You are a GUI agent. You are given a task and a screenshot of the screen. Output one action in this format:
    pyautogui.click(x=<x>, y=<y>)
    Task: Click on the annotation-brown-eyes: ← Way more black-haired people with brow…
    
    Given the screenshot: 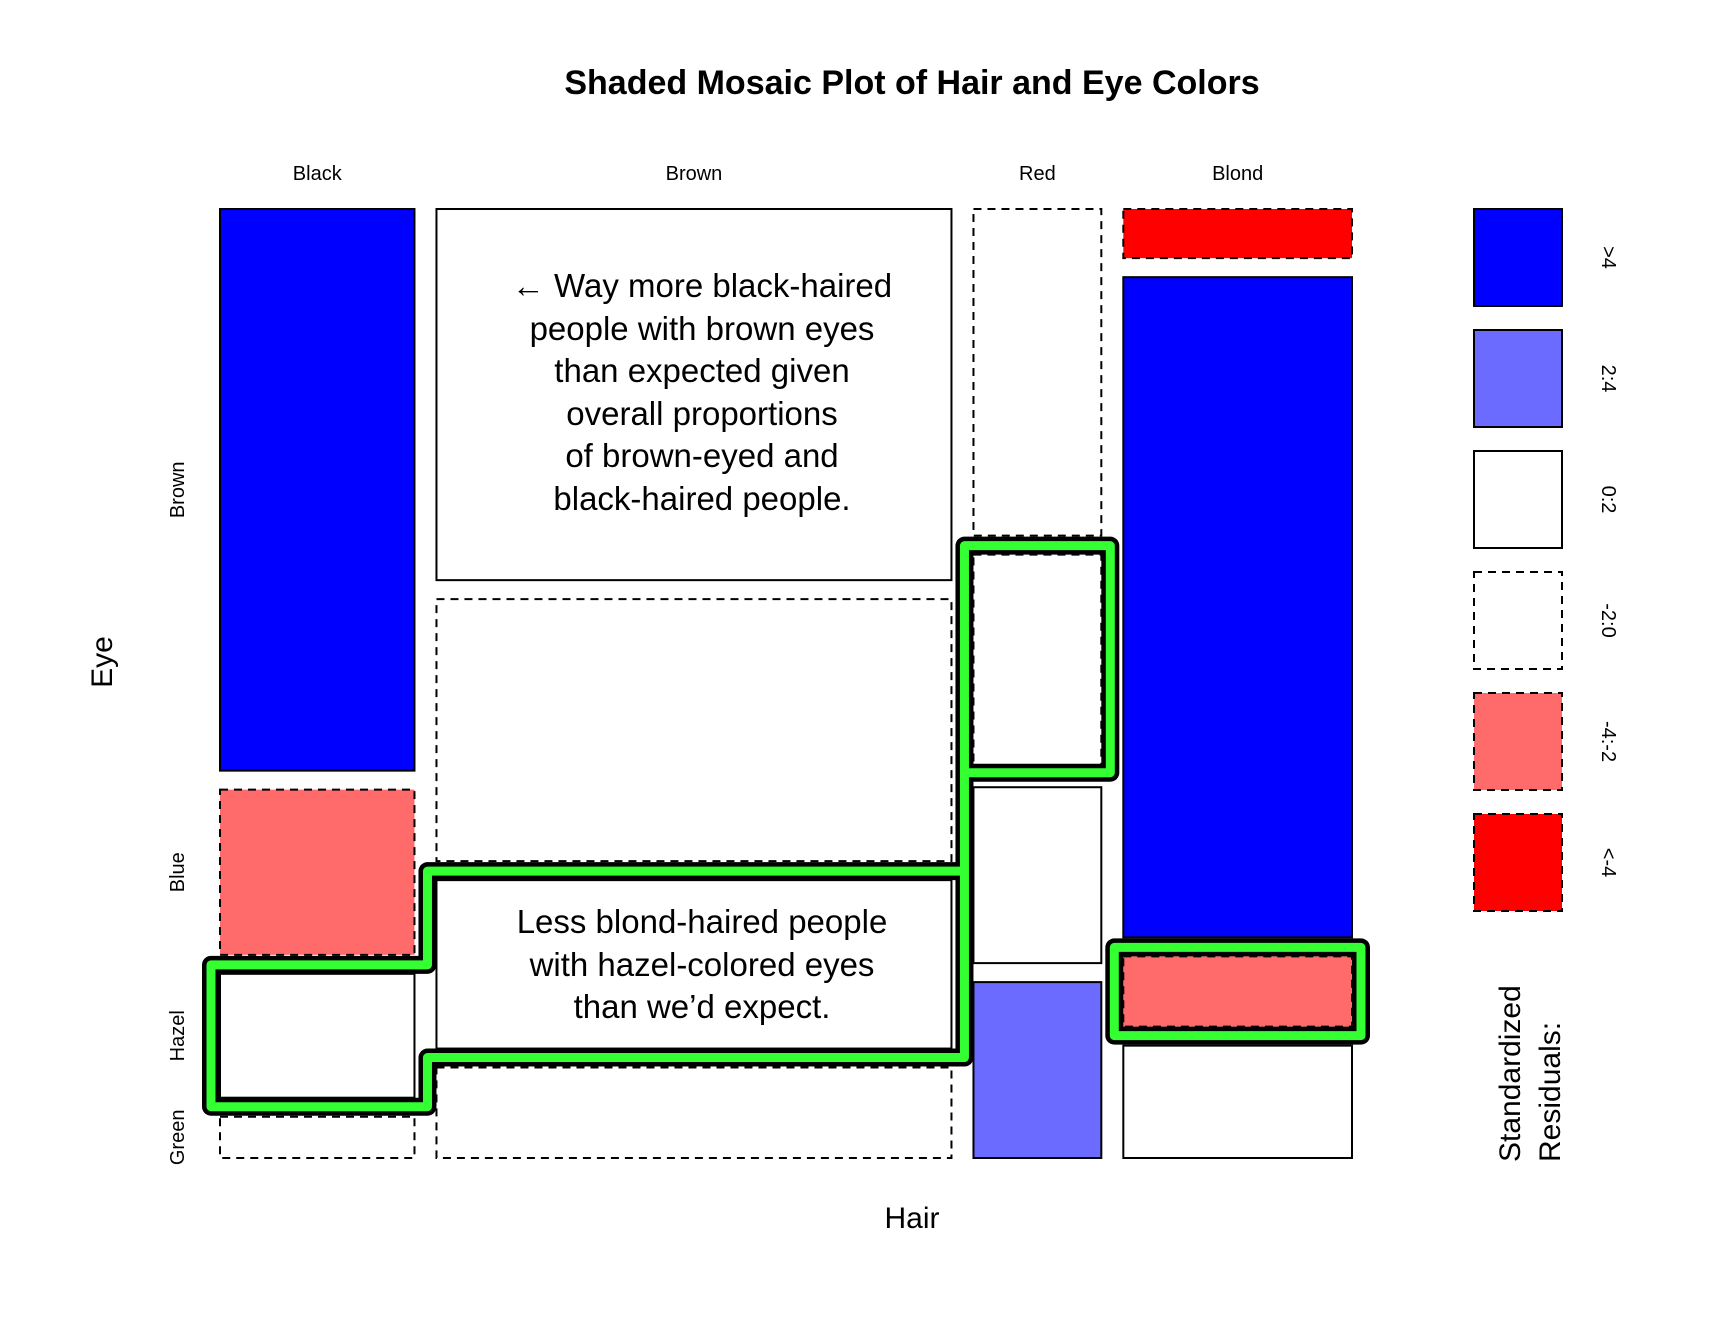 What is the action you would take?
    pyautogui.click(x=702, y=392)
    